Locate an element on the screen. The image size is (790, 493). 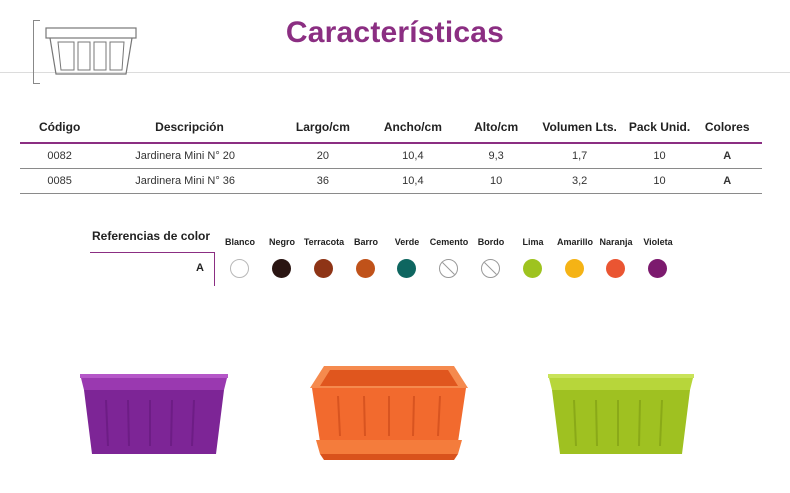
cell-alto: 10 is located at coordinates (496, 181).